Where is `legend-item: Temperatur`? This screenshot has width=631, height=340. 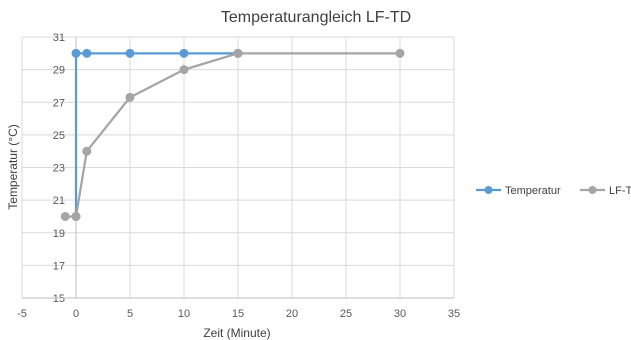
legend-item: Temperatur is located at coordinates (518, 191).